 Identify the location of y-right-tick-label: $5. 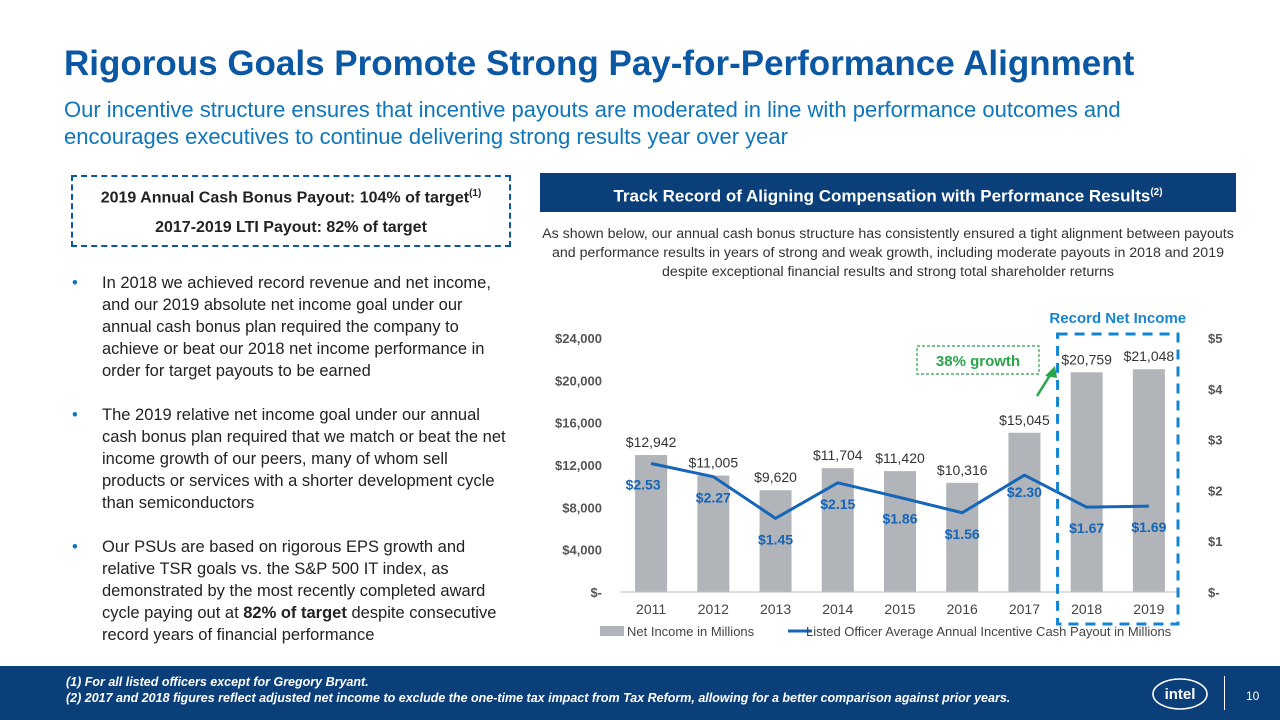
(1215, 338).